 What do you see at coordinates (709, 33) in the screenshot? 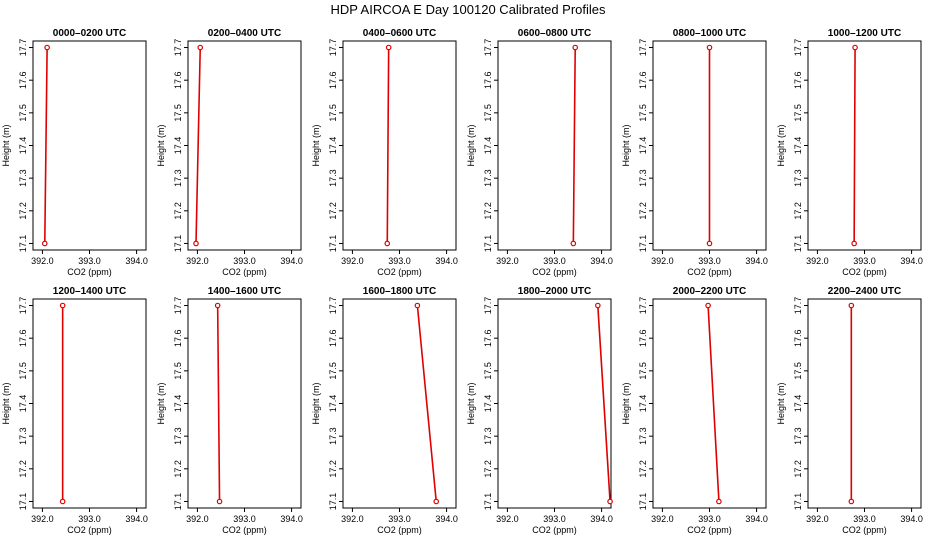
I see `panel-title: 0800–1000 UTC` at bounding box center [709, 33].